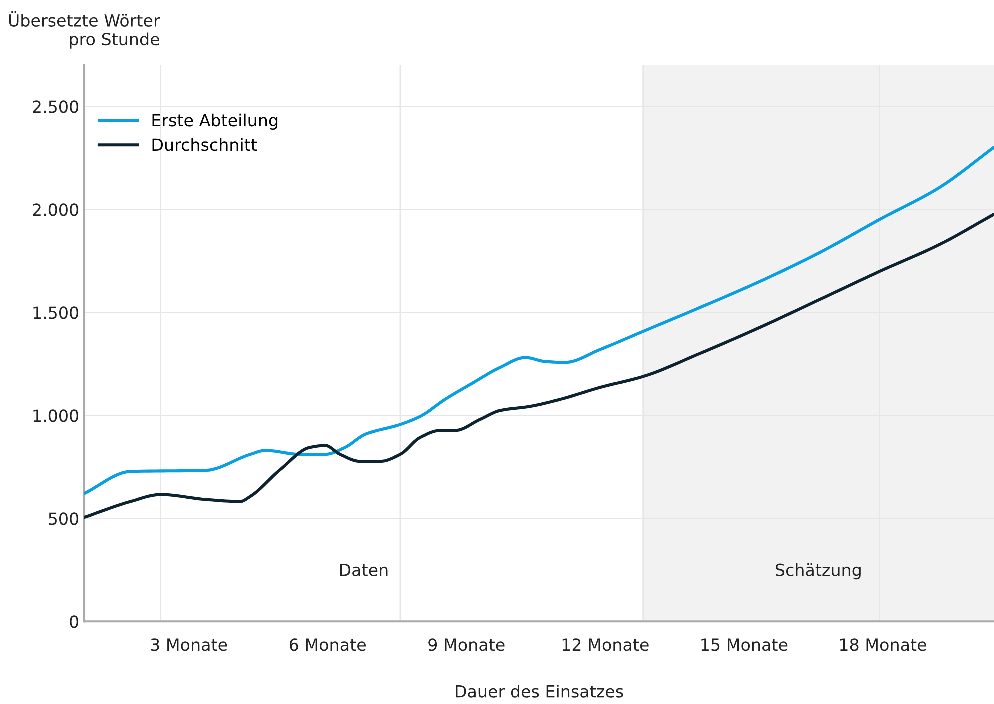 This screenshot has width=994, height=704. Describe the element at coordinates (364, 570) in the screenshot. I see `annotation: Daten` at that location.